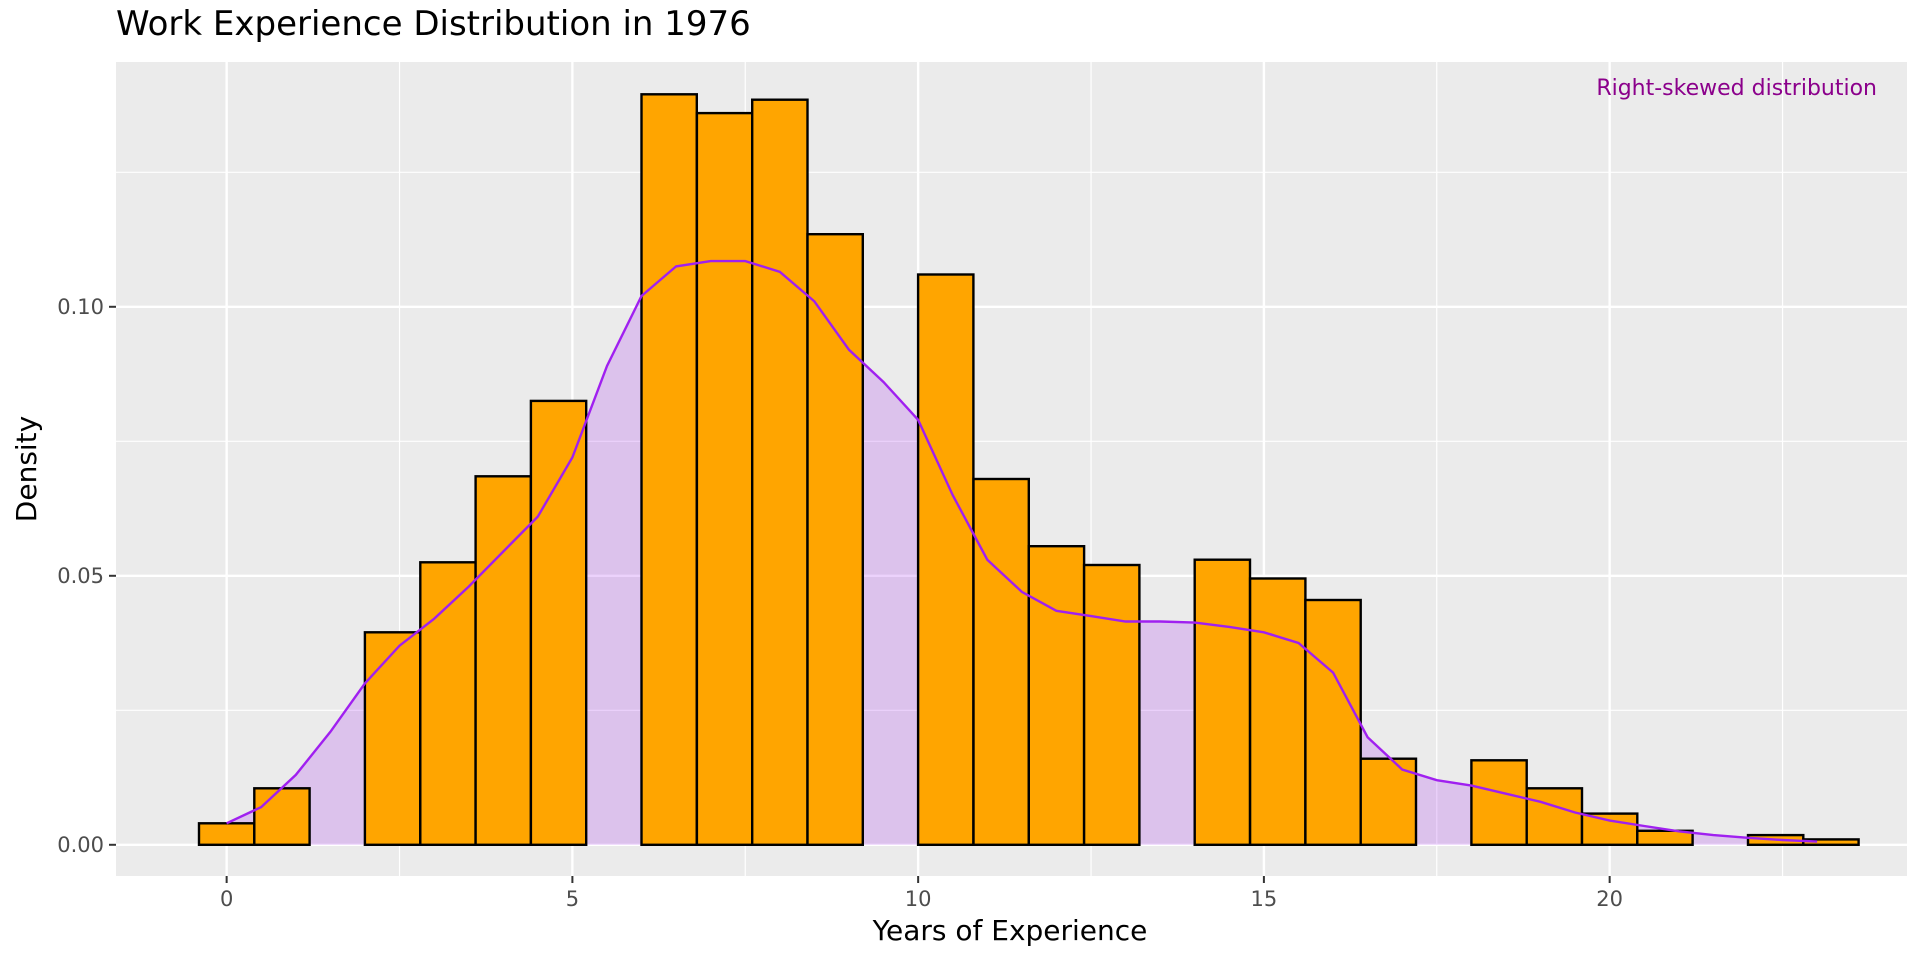 This screenshot has width=1920, height=960. I want to click on y-tick-label: 0.10, so click(80, 307).